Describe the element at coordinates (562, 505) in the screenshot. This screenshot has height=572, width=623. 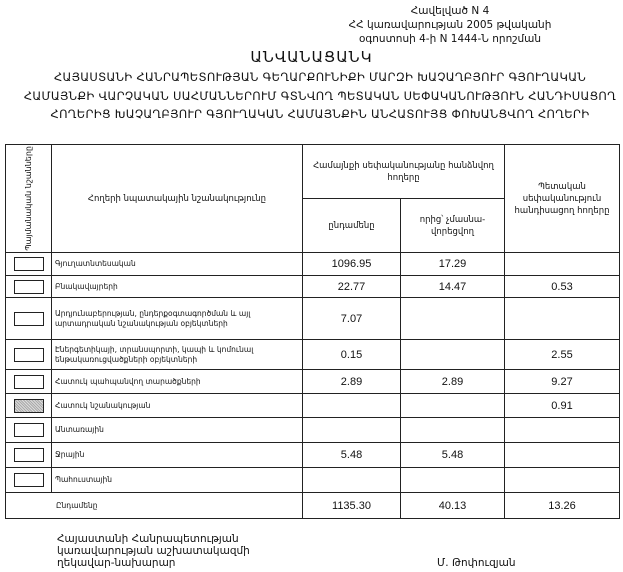
I see `totals-state: 13.26` at that location.